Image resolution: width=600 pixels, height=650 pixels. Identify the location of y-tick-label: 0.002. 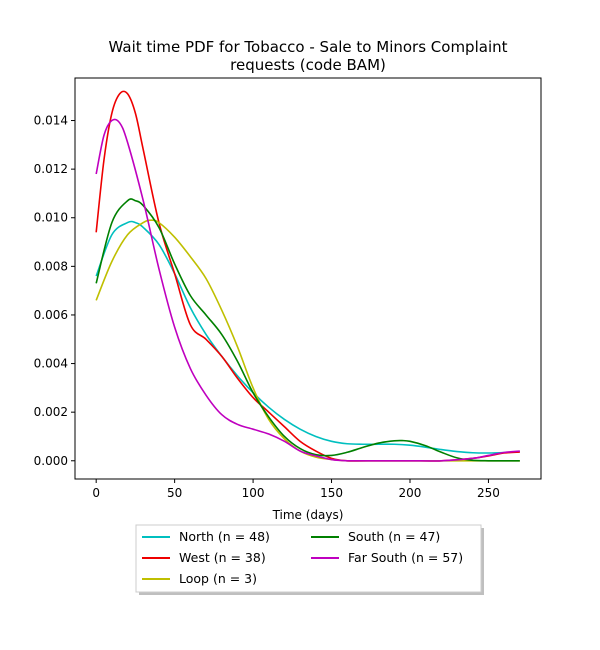
(51, 412).